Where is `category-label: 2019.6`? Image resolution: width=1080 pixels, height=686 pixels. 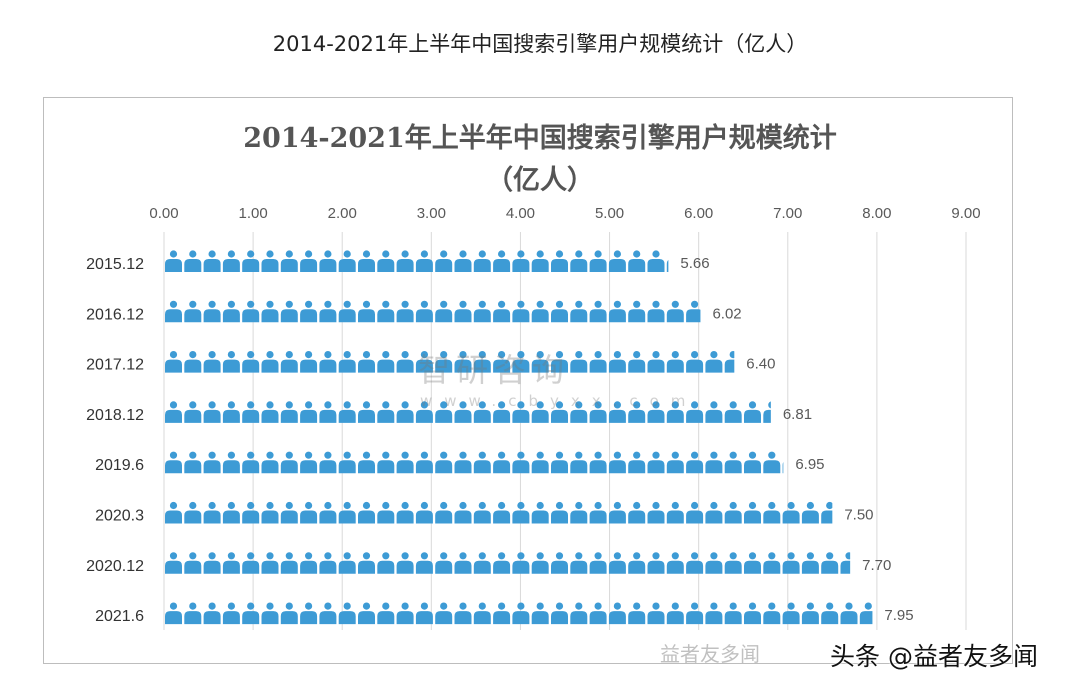
category-label: 2019.6 is located at coordinates (119, 465).